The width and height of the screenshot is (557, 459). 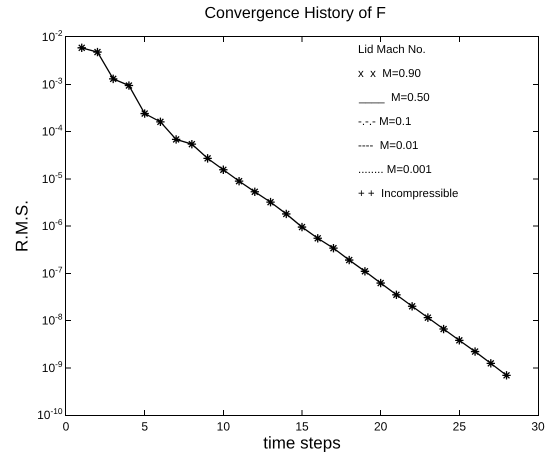 What do you see at coordinates (392, 50) in the screenshot?
I see `annotation: Lid Mach No.` at bounding box center [392, 50].